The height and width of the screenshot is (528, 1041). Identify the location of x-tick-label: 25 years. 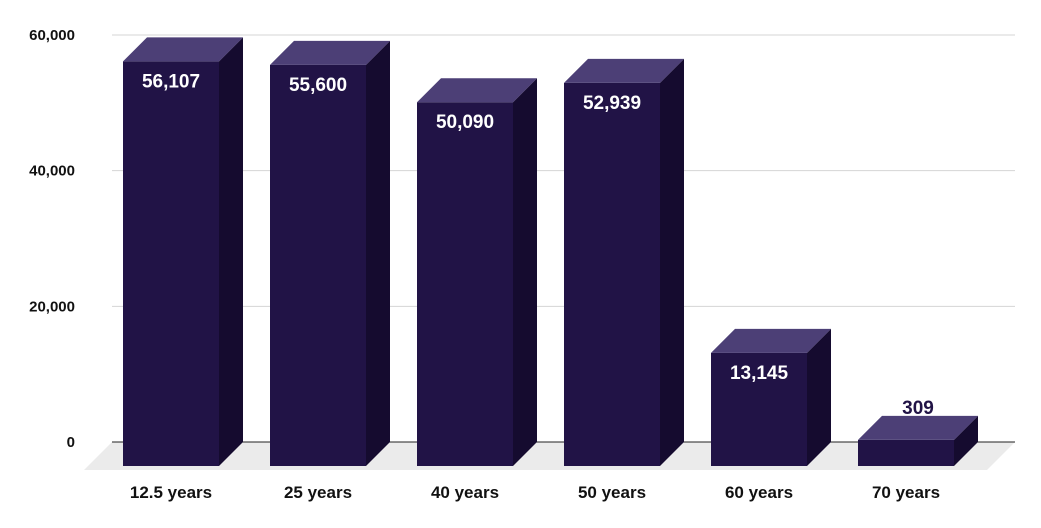
(318, 492).